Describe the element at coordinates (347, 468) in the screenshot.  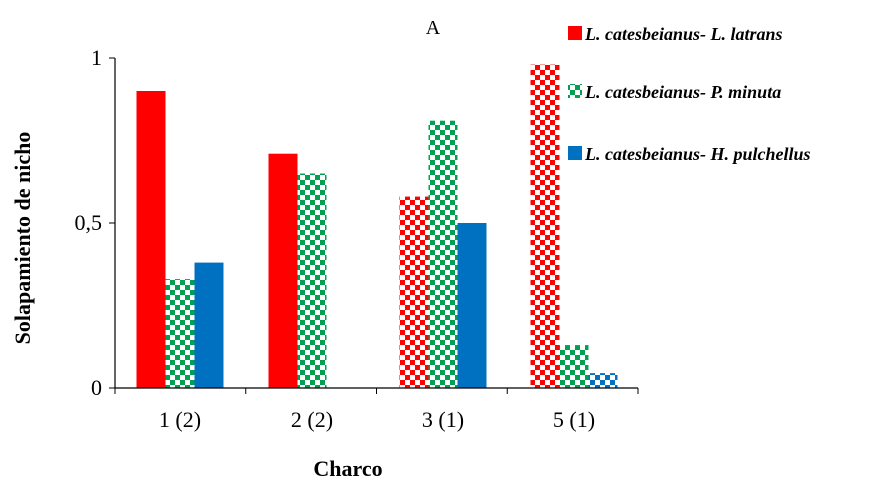
I see `x-axis-title: Charco` at that location.